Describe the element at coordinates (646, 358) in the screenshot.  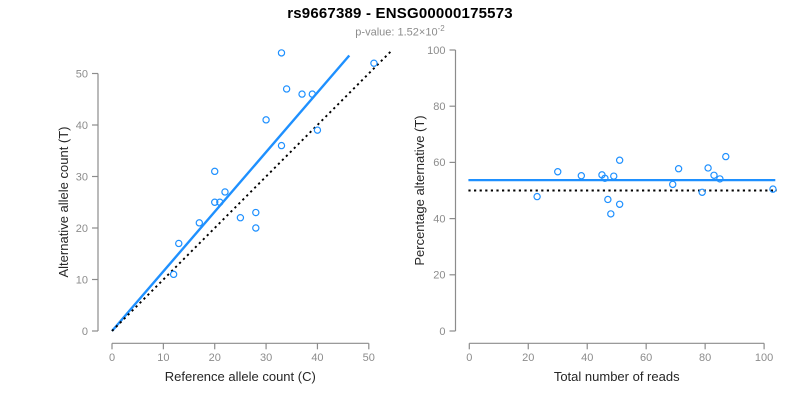
I see `x-tick-label: 60` at that location.